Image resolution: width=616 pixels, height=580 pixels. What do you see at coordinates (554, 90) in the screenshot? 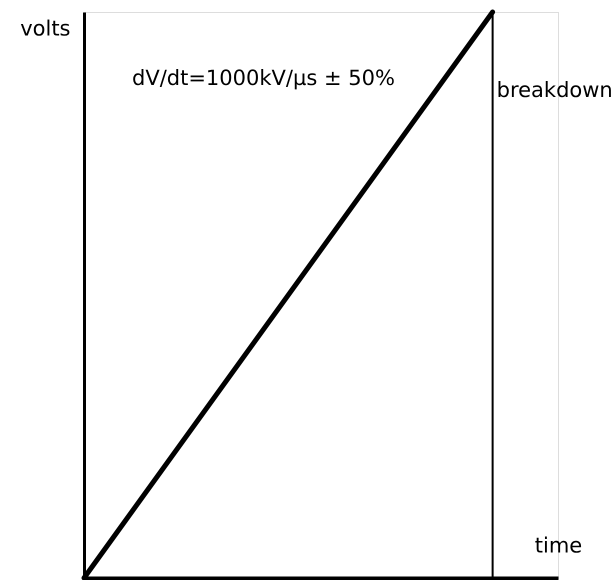
I see `annotation: breakdown` at bounding box center [554, 90].